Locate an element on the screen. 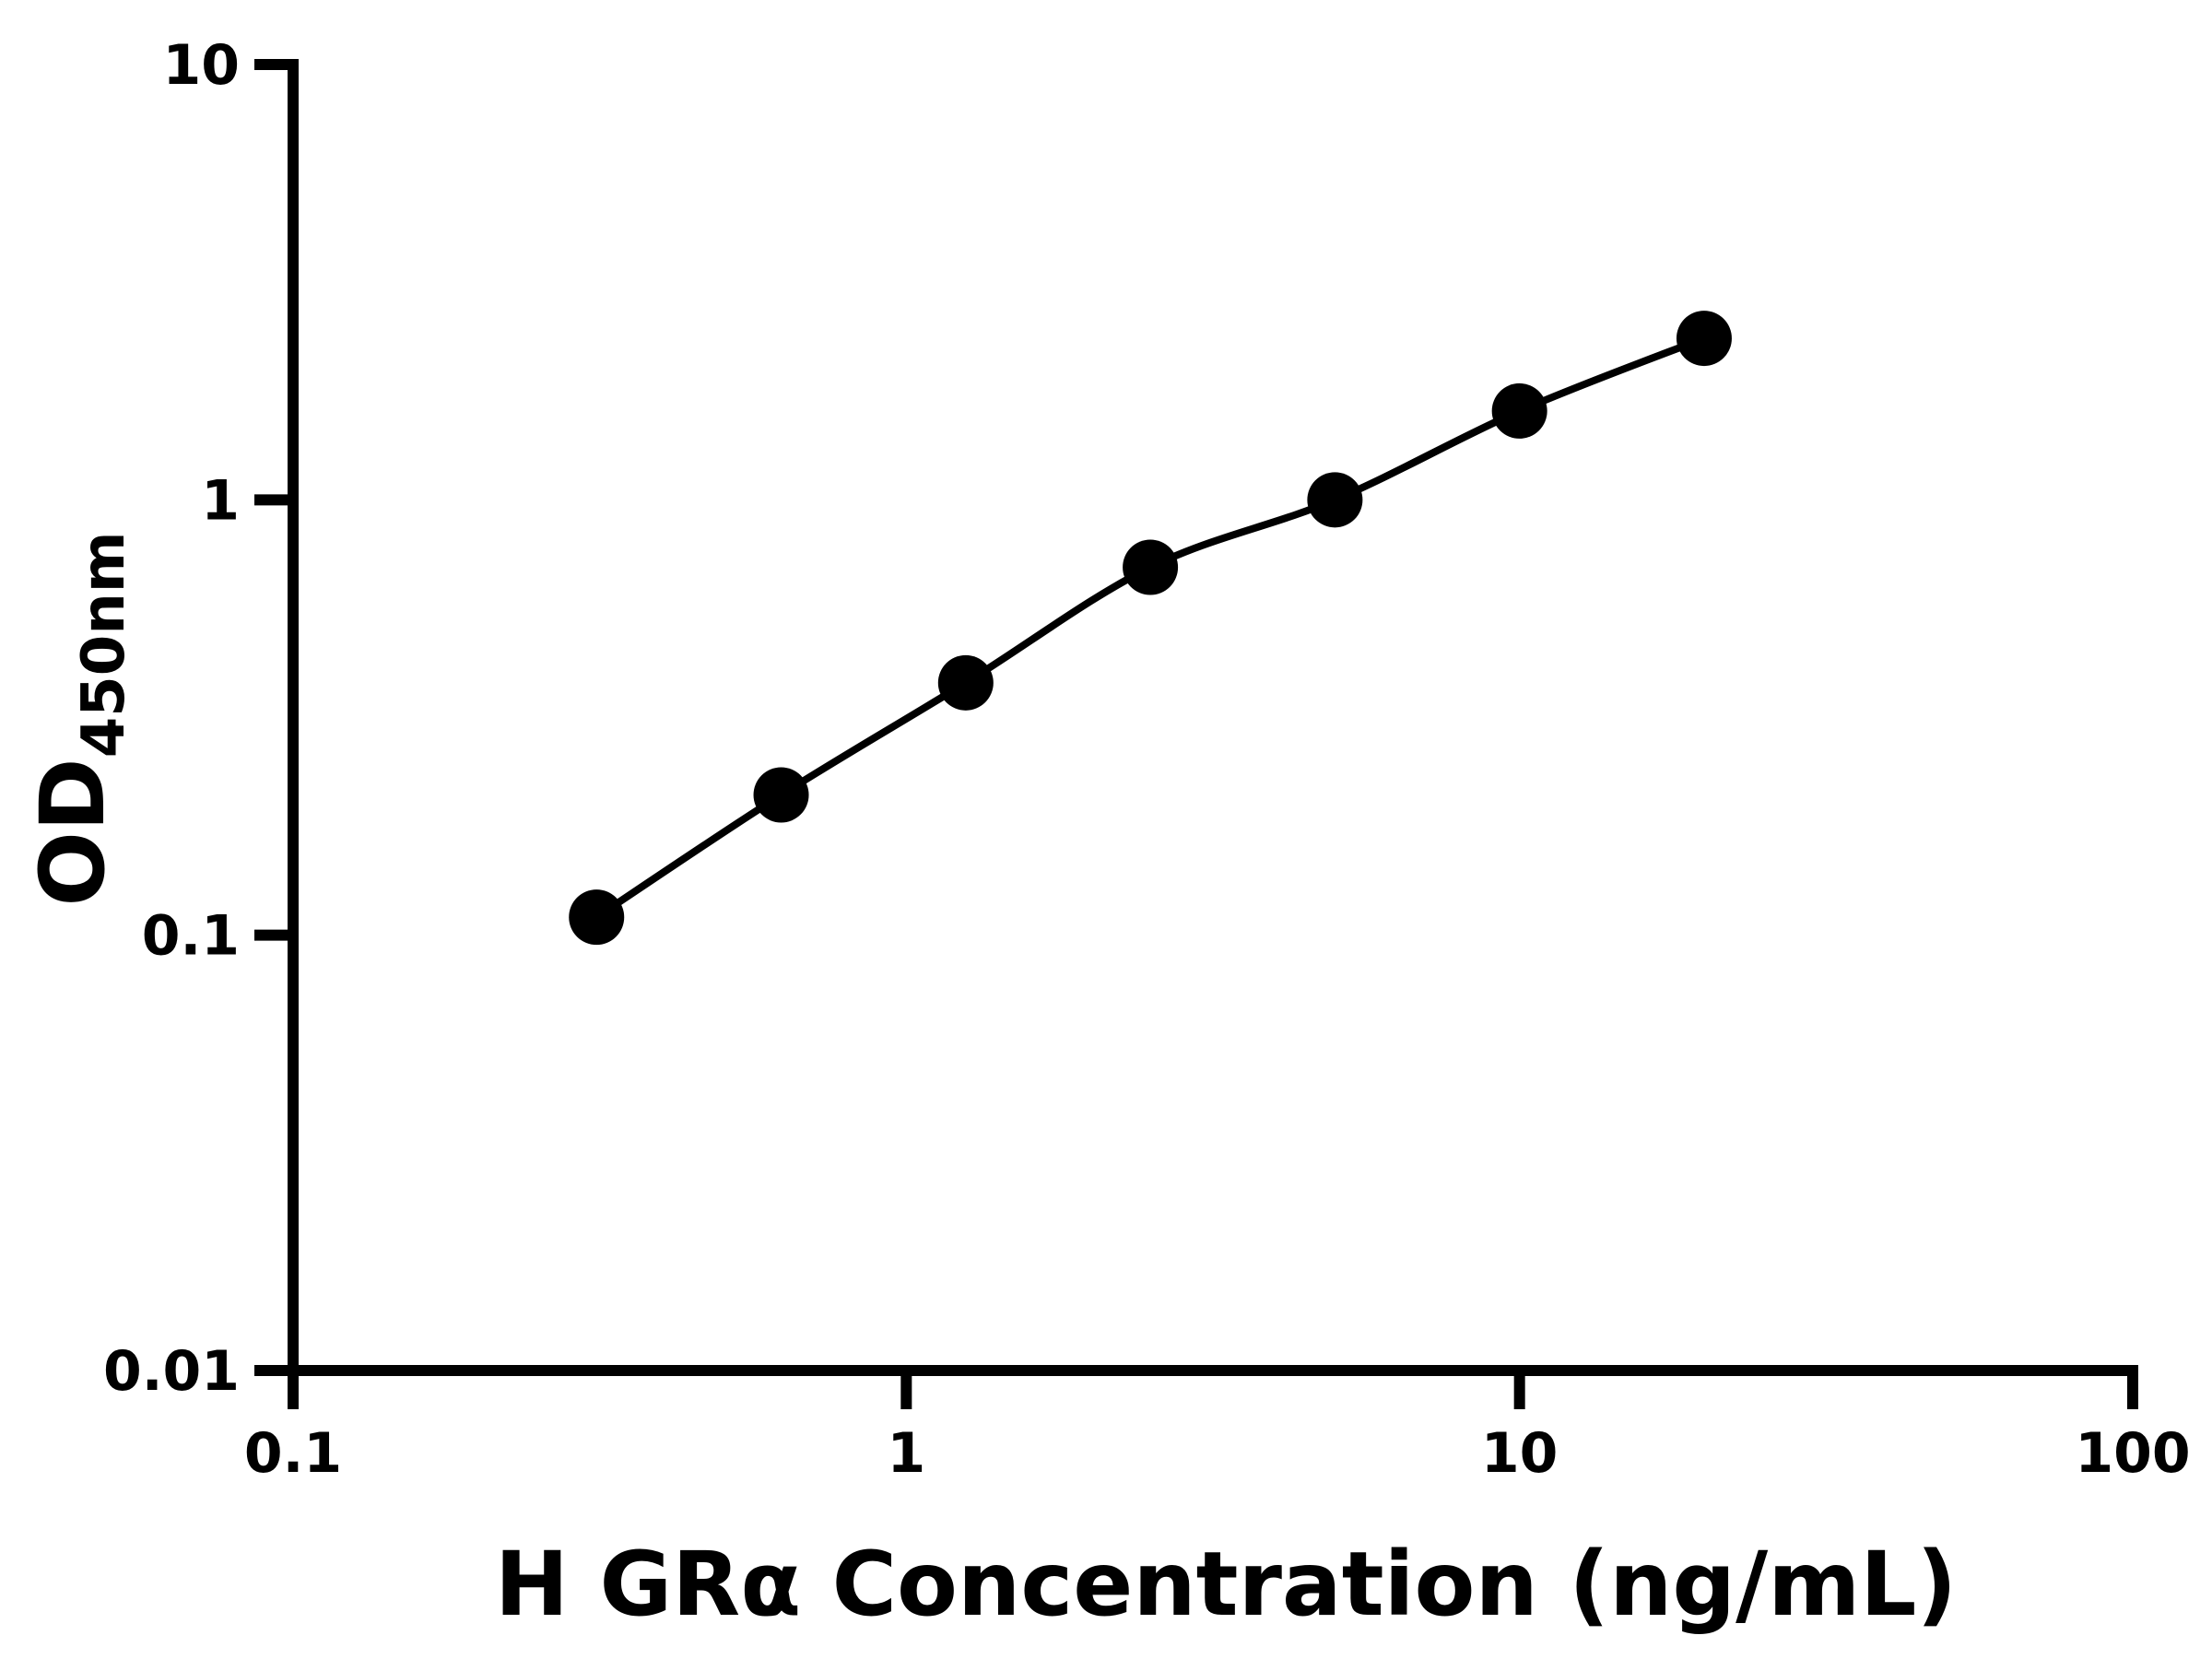 The width and height of the screenshot is (2212, 1659). y-axis-title: OD450nm is located at coordinates (79, 718).